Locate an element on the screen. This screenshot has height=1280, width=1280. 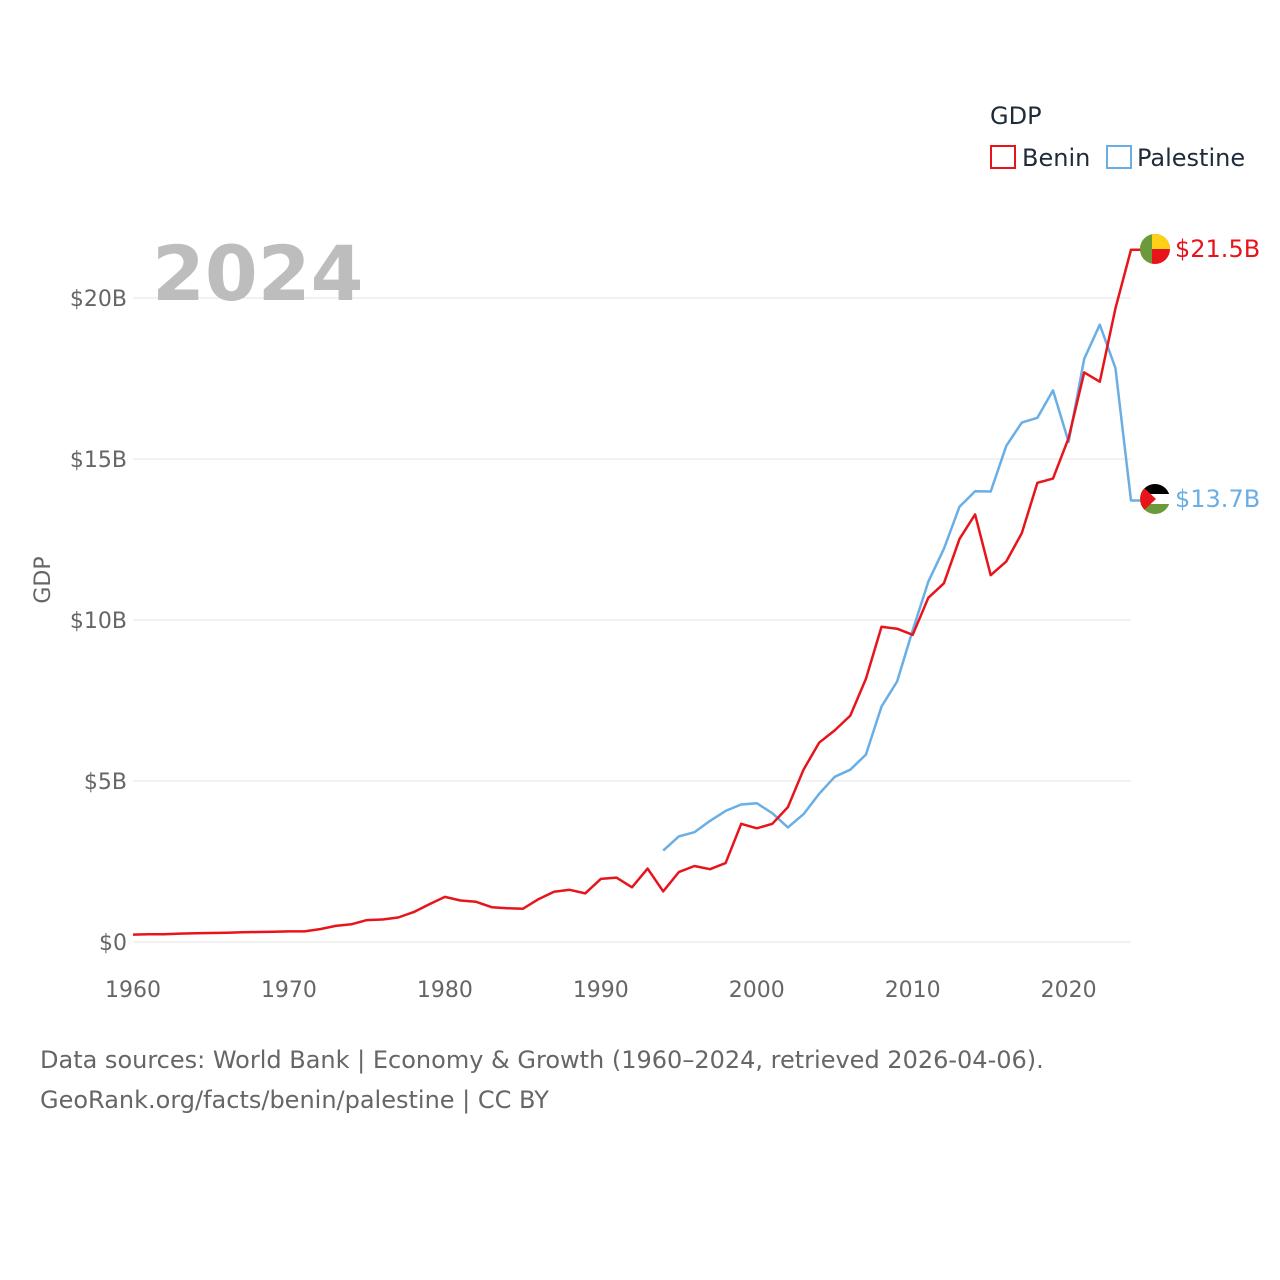
x-axis-ticks: 1960 1970 1980 1990 2000 2010 2020 is located at coordinates (601, 990).